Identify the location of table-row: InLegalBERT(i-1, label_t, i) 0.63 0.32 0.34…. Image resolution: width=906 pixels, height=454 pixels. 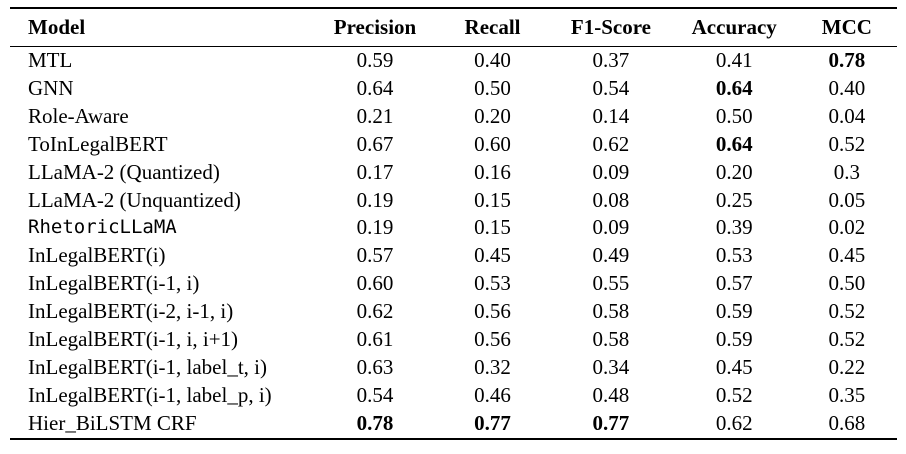
(453, 368).